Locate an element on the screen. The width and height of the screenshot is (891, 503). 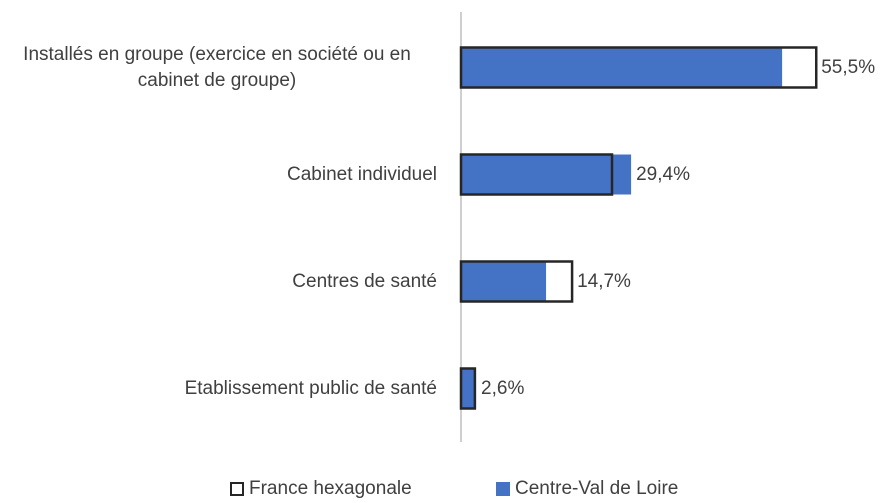
legend-item: Centre-Val de Loire is located at coordinates (587, 489).